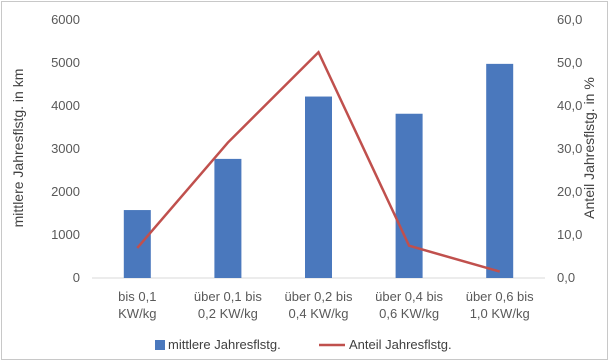  I want to click on x-tick-label: über 0,2 bis 0,4 KW/kg, so click(319, 305).